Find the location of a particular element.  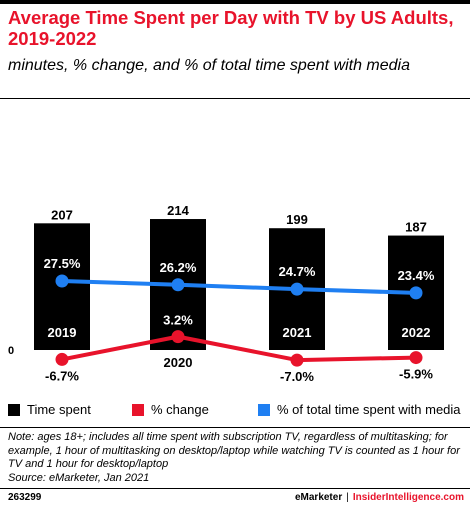

brand-name: eMarketer is located at coordinates (318, 497).